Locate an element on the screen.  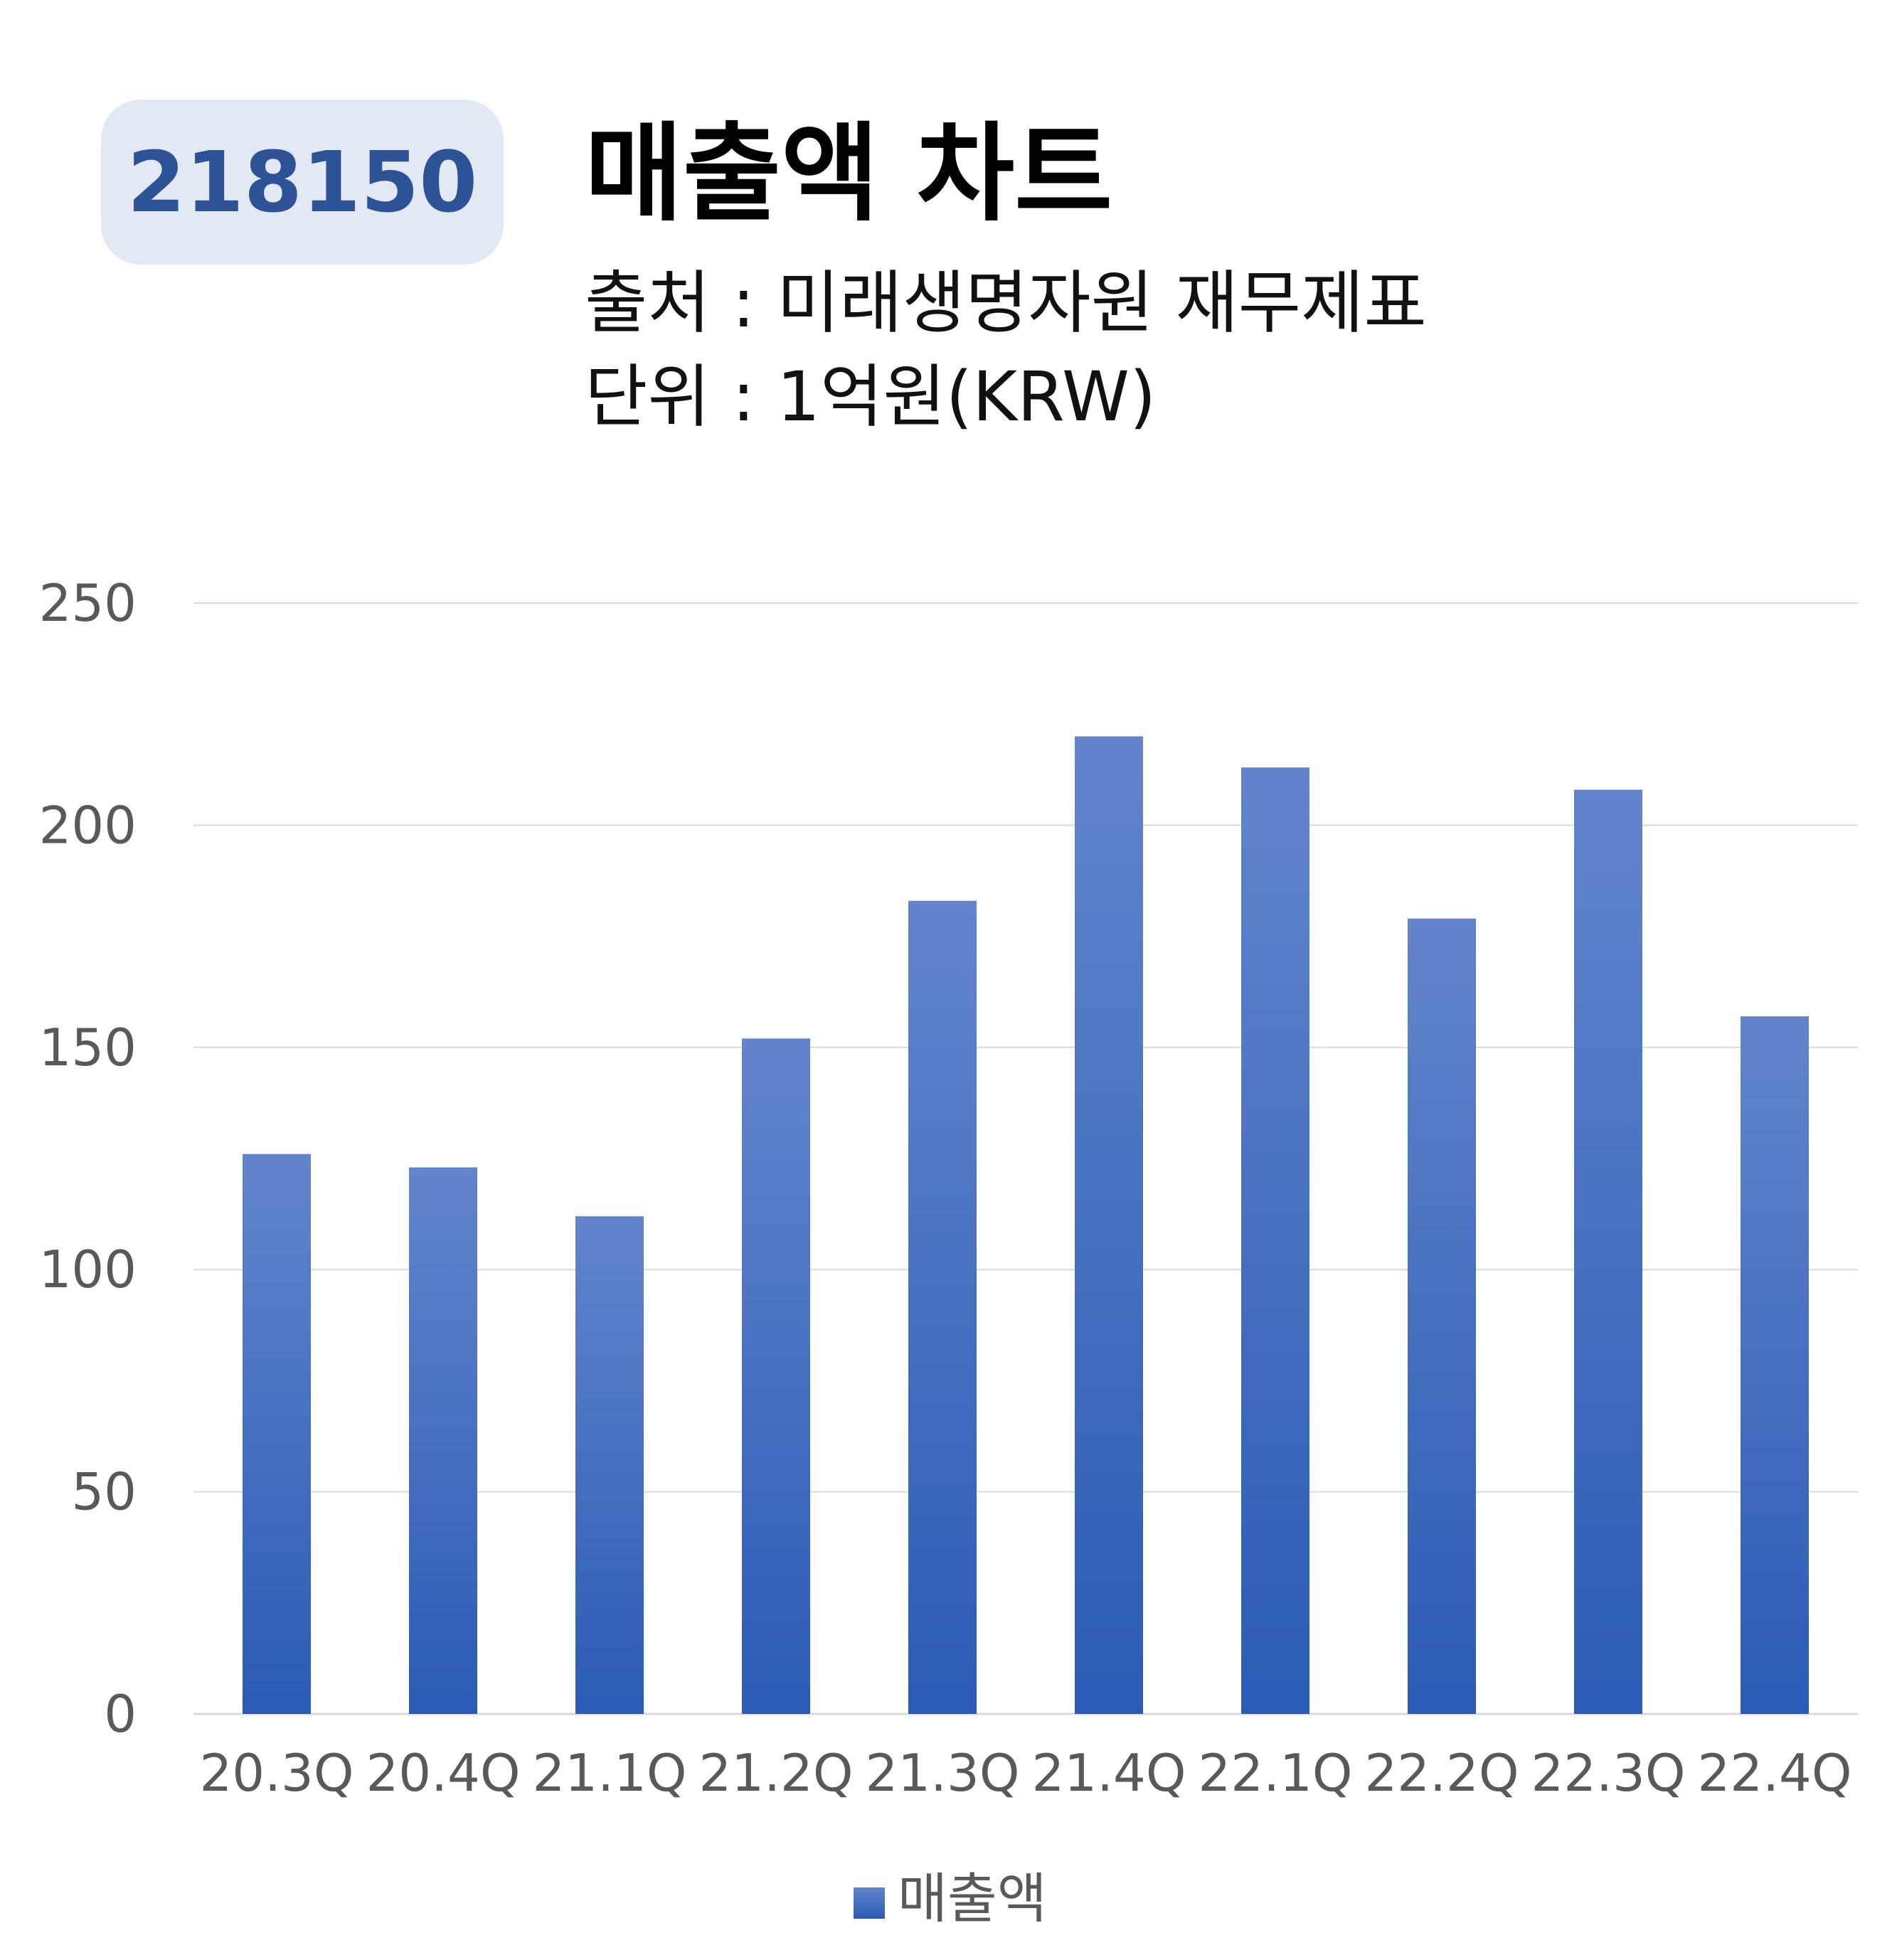
legend-label: 매출액 is located at coordinates (972, 1898).